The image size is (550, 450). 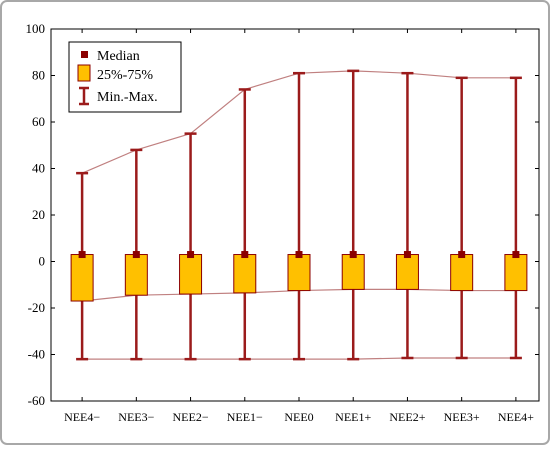 What do you see at coordinates (353, 417) in the screenshot?
I see `x-tick-label: NEE1+` at bounding box center [353, 417].